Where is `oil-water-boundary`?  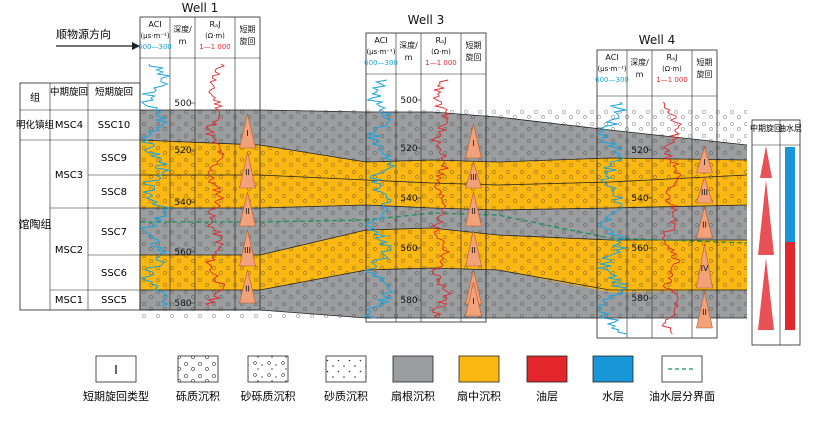
oil-water-boundary is located at coordinates (444, 228).